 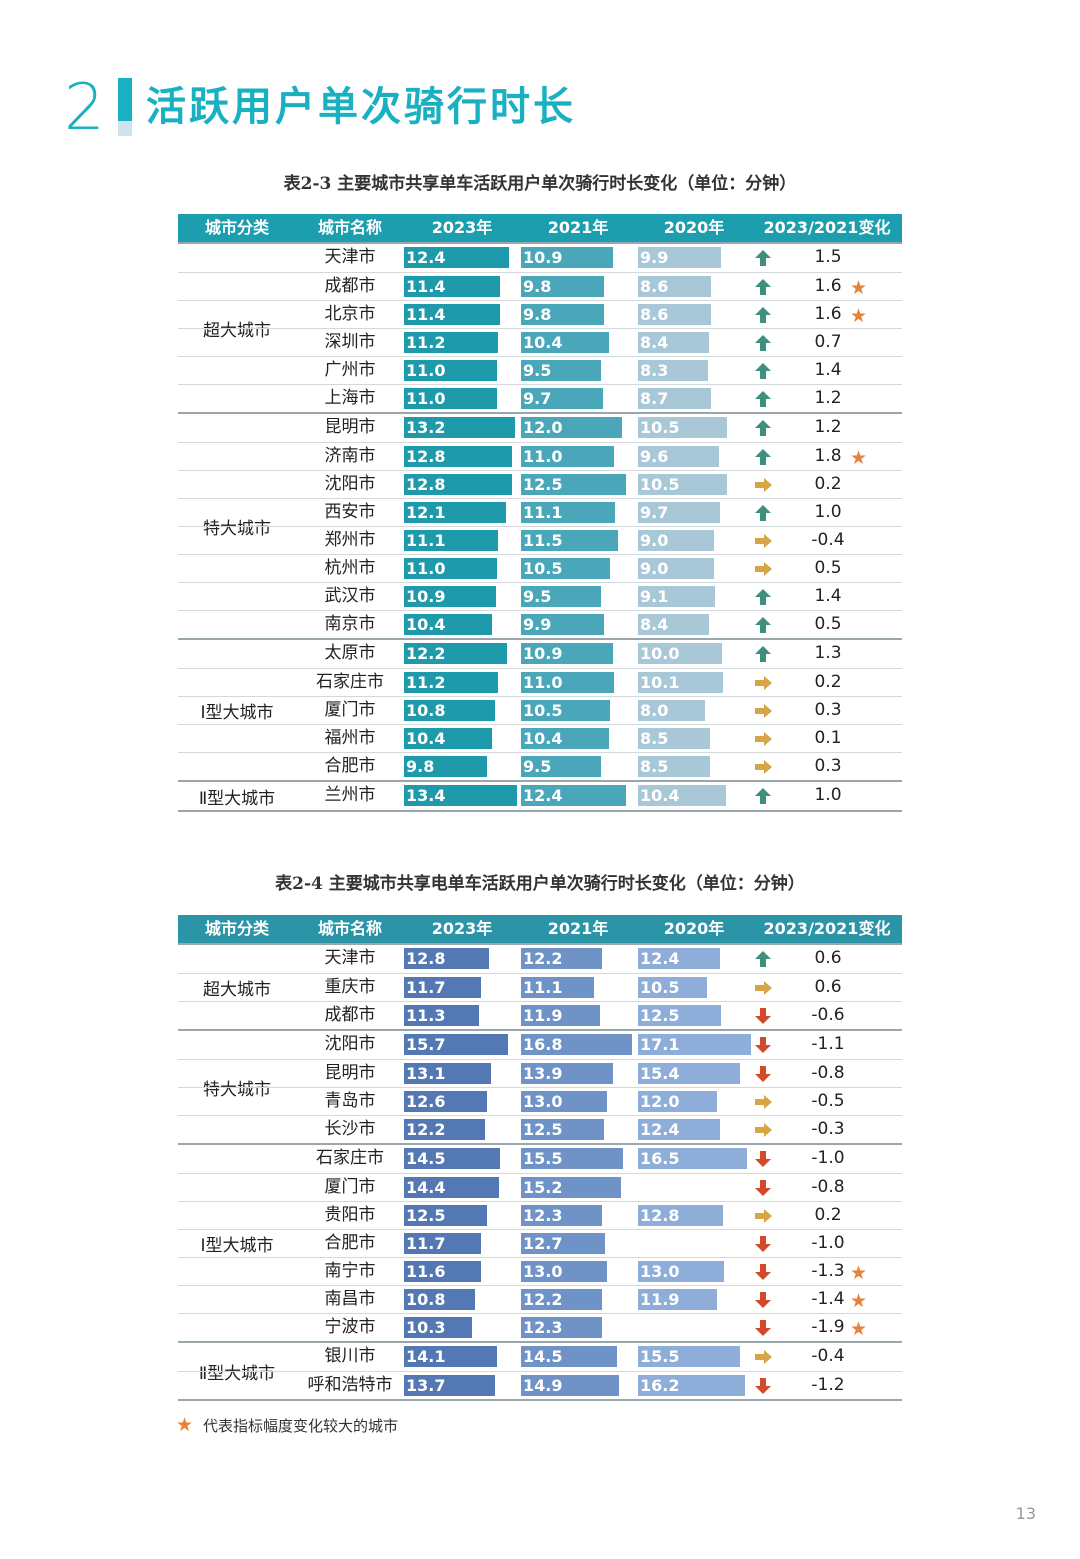 I want to click on bar-2023: 13.1, so click(x=447, y=1073).